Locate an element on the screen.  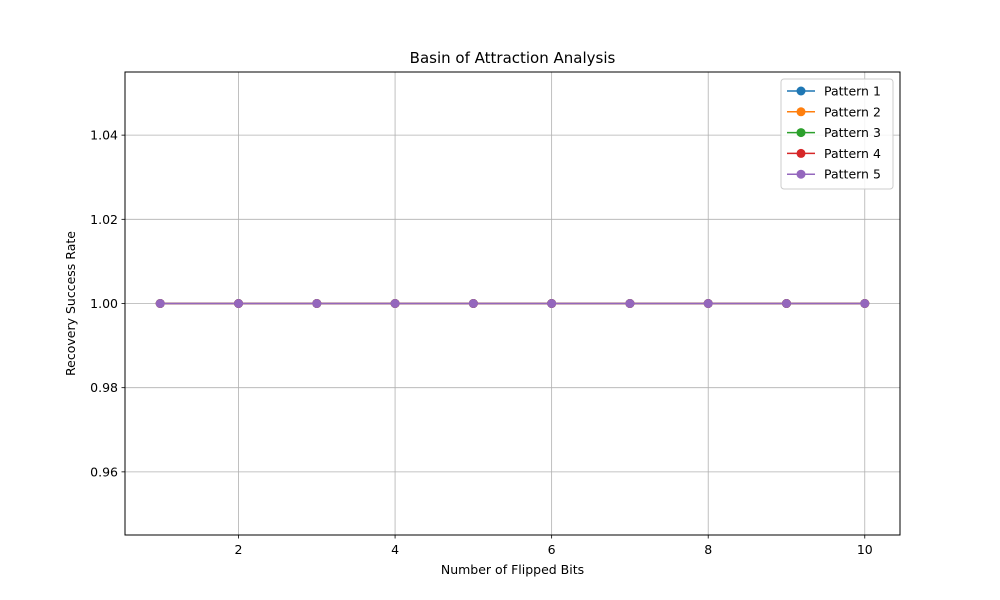
x-tick-label: 6 is located at coordinates (552, 549).